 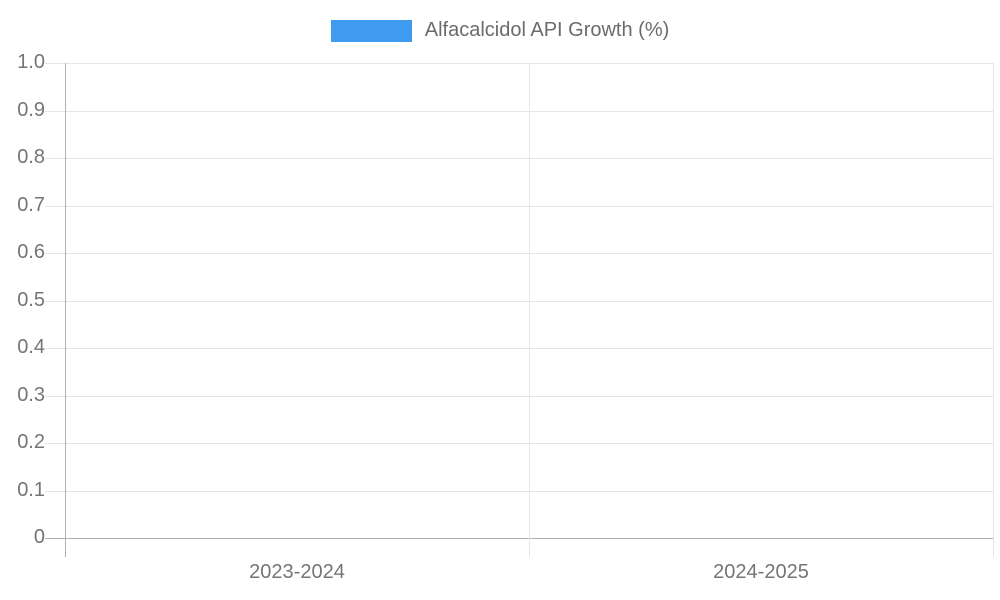 What do you see at coordinates (761, 572) in the screenshot?
I see `x-tick-label: 2024-2025` at bounding box center [761, 572].